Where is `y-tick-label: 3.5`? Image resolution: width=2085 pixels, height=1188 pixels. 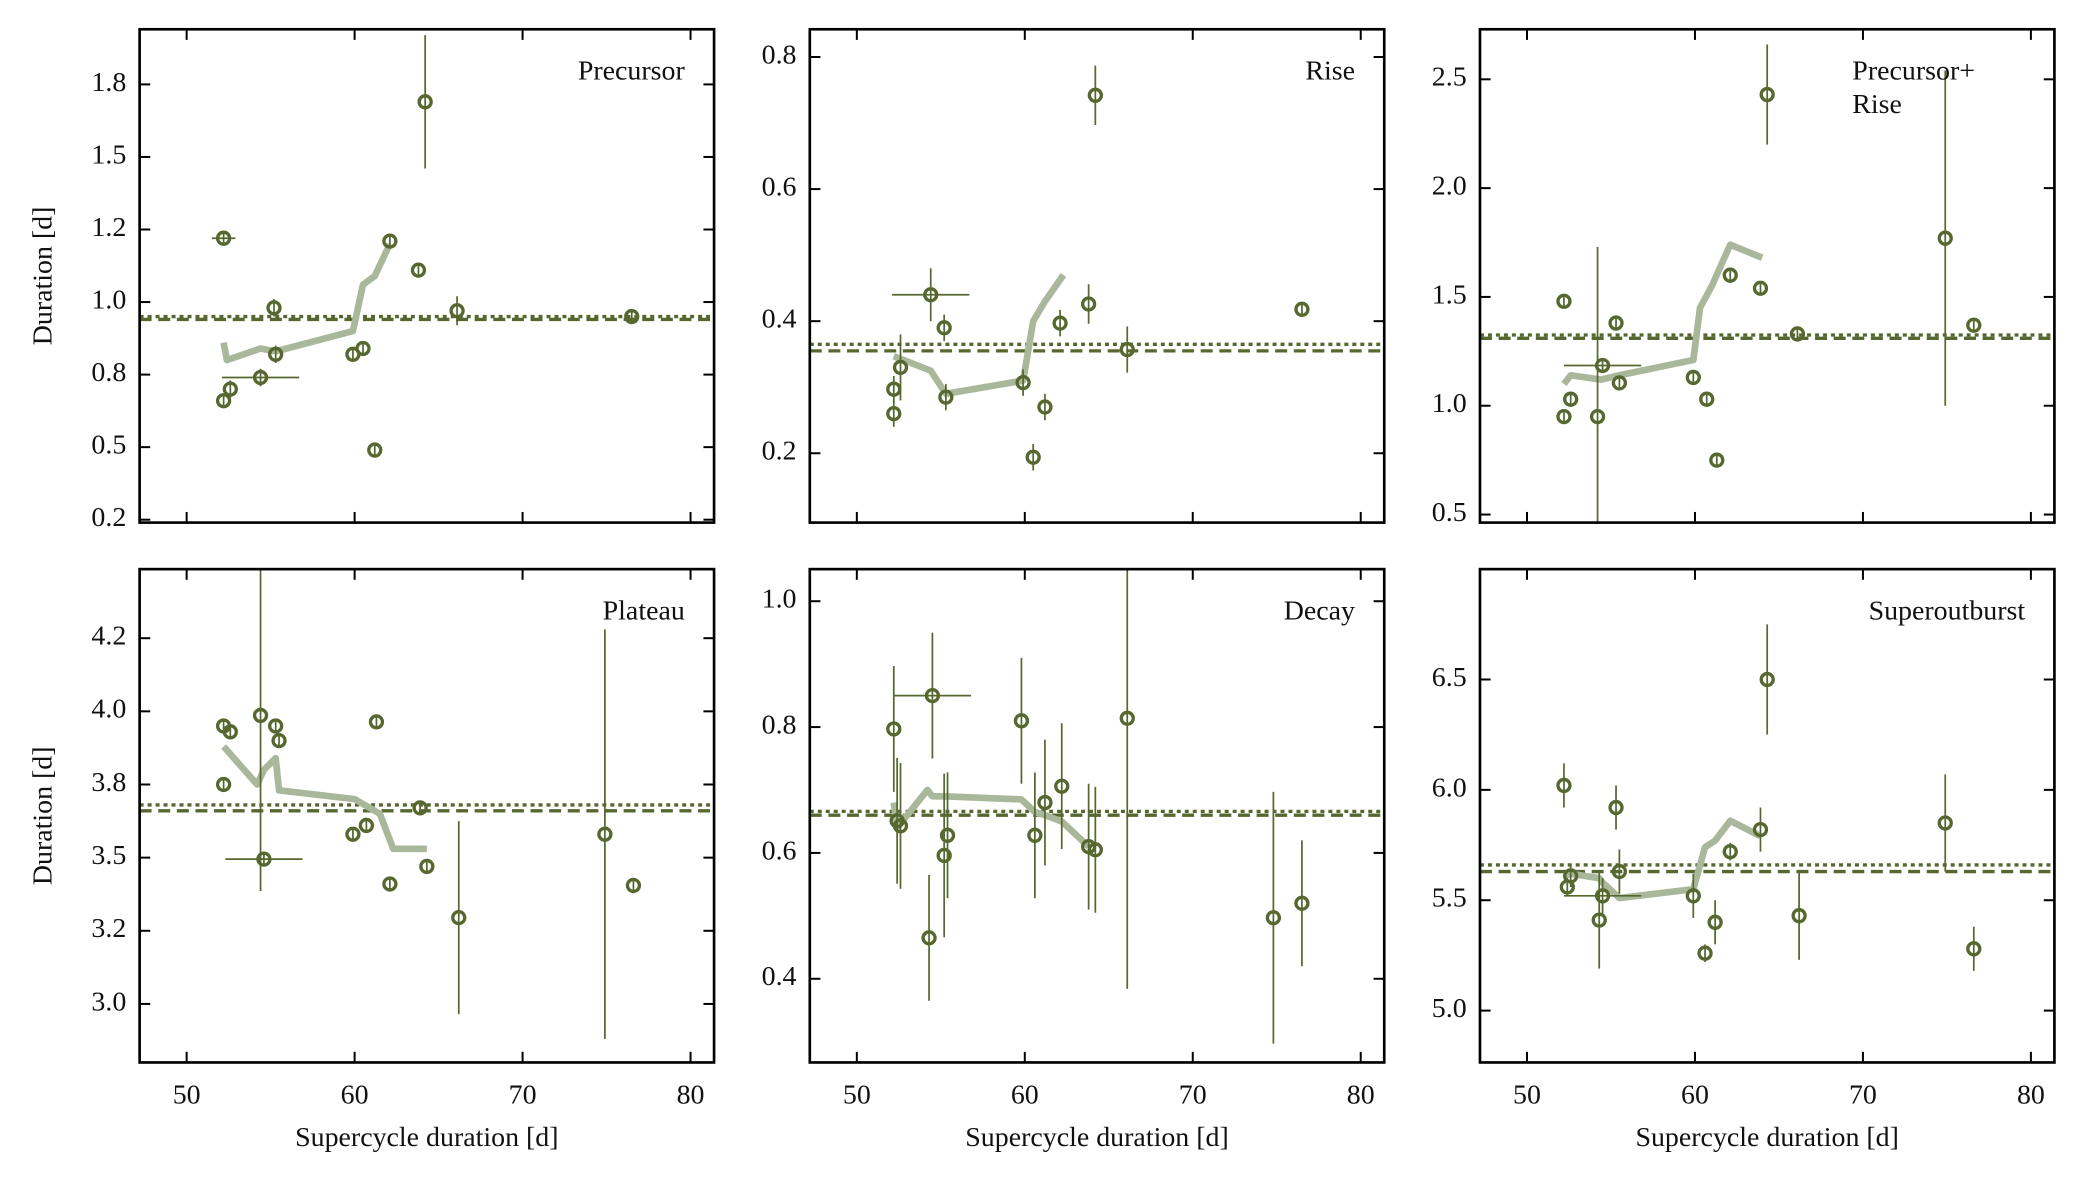
y-tick-label: 3.5 is located at coordinates (108, 855).